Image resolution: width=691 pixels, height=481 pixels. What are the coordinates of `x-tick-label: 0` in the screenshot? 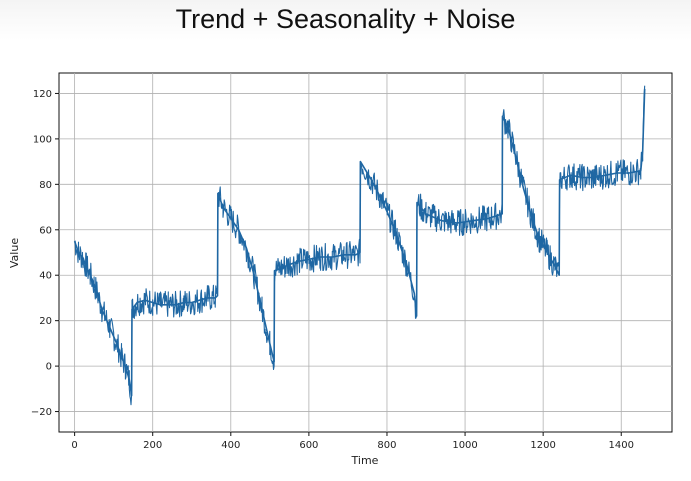 It's located at (74, 445).